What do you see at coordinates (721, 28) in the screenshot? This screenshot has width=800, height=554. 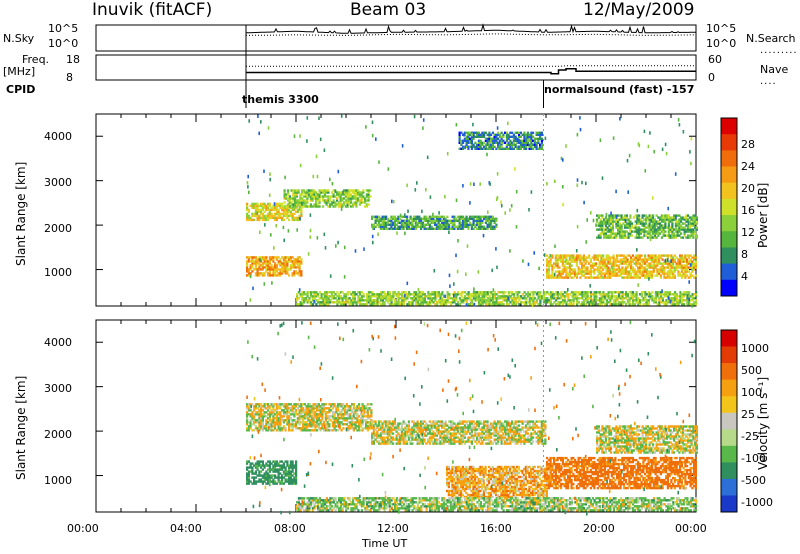 I see `nsearch-tick-top: 10^5` at bounding box center [721, 28].